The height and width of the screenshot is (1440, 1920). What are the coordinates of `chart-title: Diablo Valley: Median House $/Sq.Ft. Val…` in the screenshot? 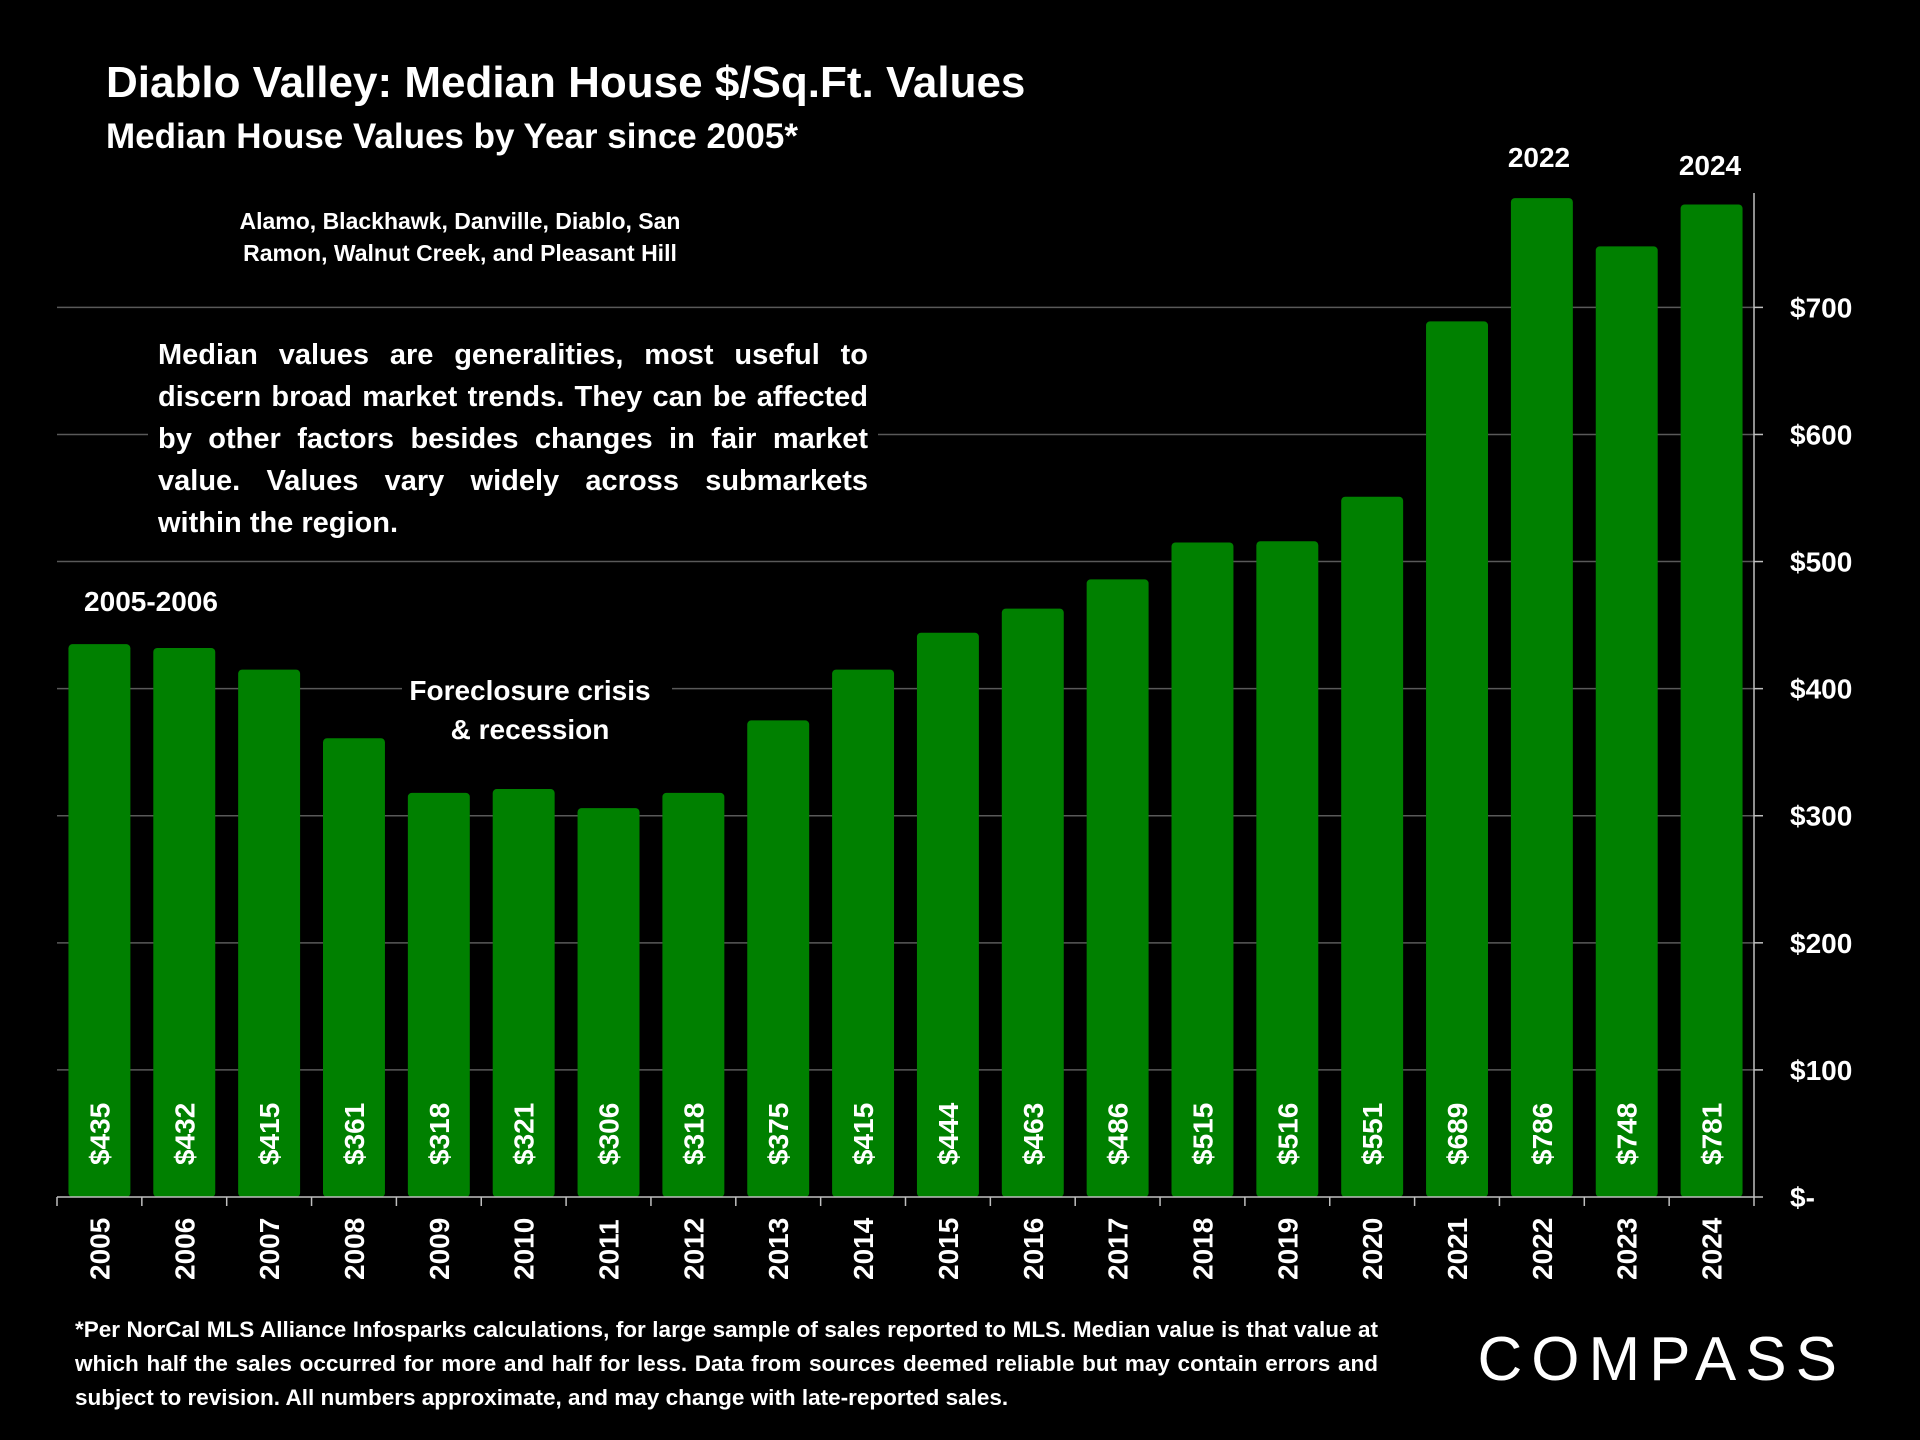 It's located at (566, 82).